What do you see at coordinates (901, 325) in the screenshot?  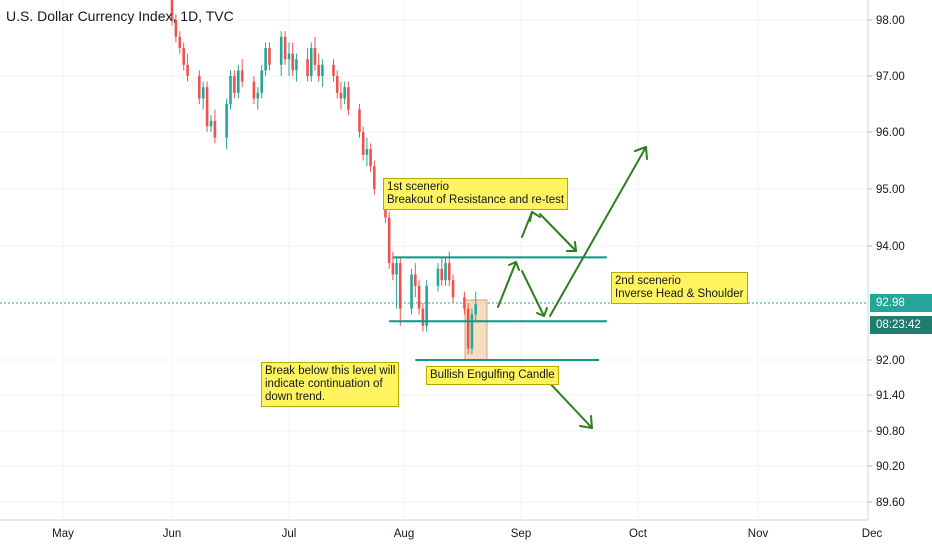 I see `countdown-tag: 08:23:42` at bounding box center [901, 325].